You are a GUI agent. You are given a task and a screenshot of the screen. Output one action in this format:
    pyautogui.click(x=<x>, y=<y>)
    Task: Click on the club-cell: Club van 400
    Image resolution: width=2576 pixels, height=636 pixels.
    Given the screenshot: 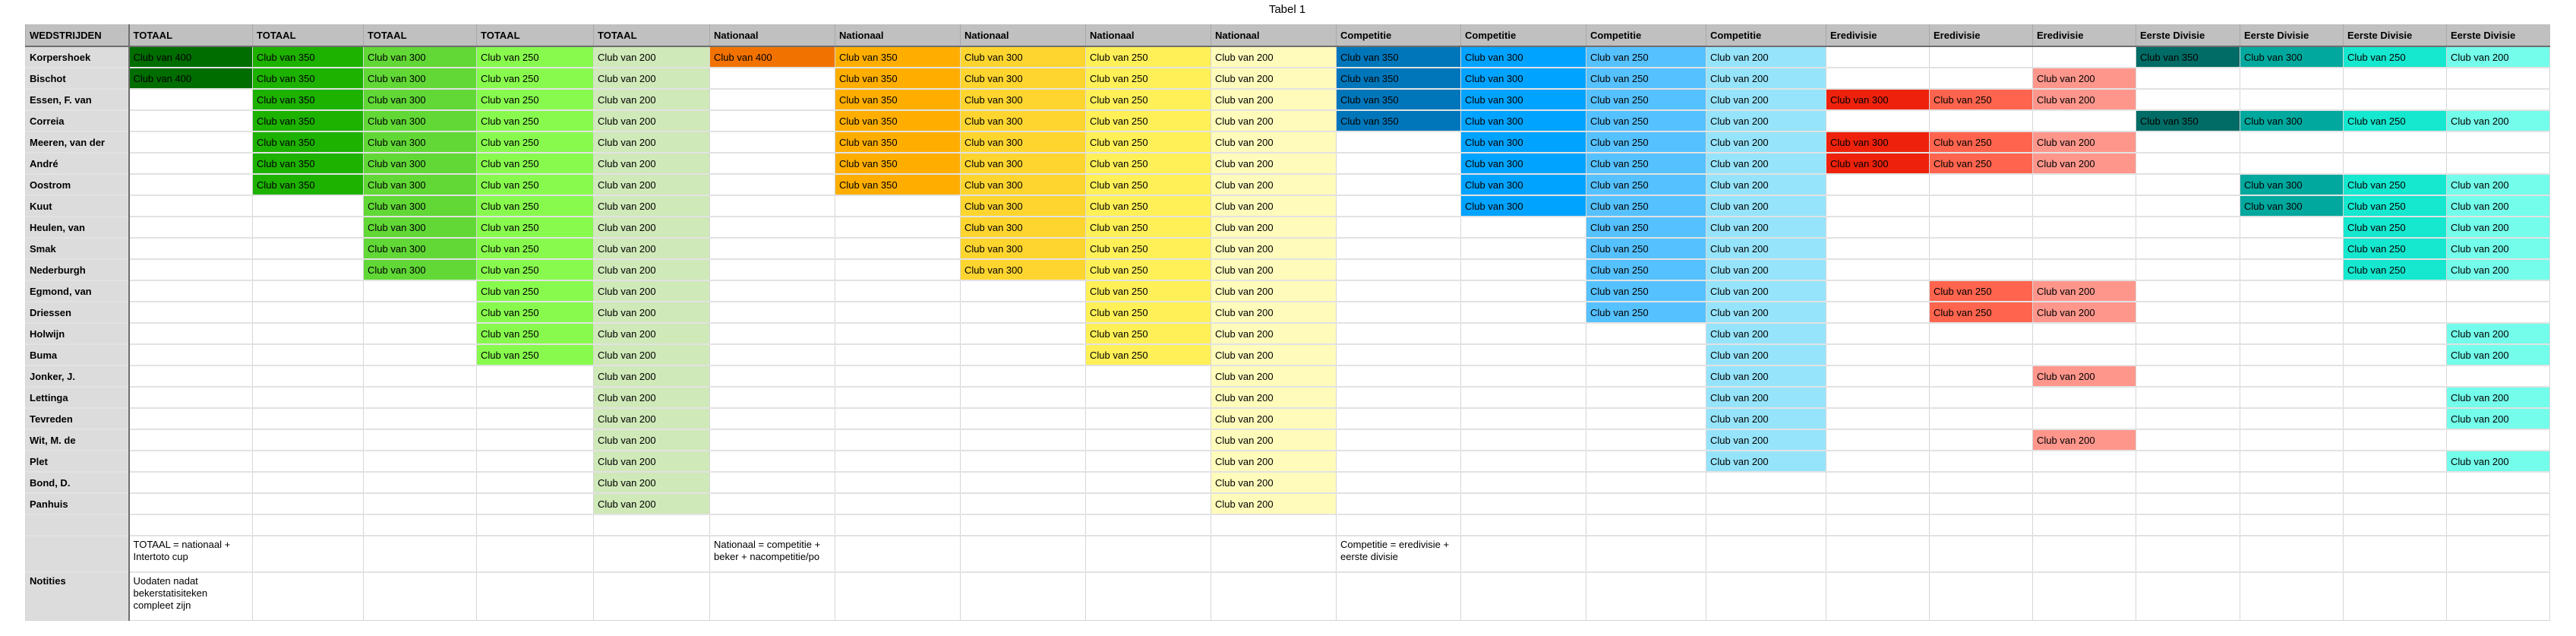 What is the action you would take?
    pyautogui.click(x=190, y=57)
    